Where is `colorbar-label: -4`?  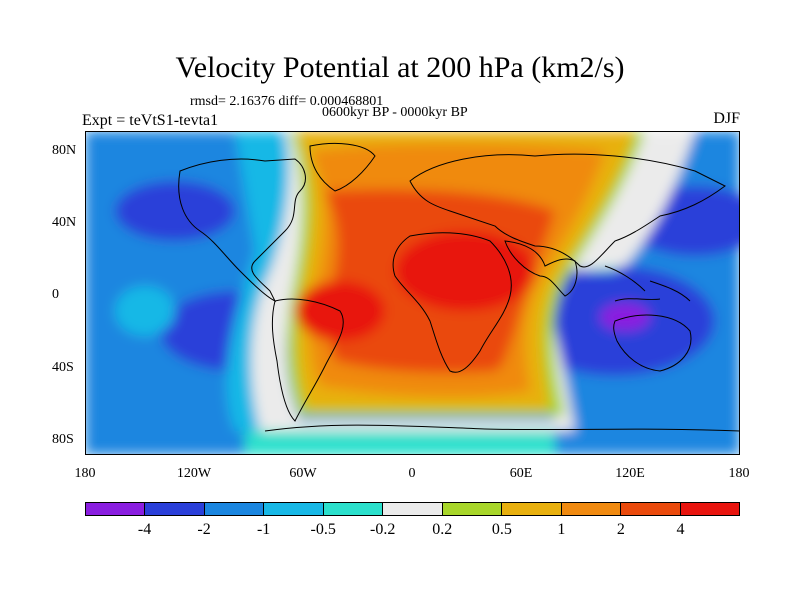 colorbar-label: -4 is located at coordinates (144, 529).